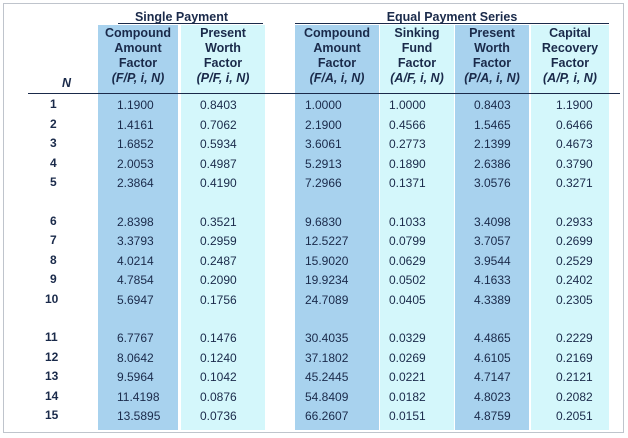 Image resolution: width=628 pixels, height=438 pixels. What do you see at coordinates (452, 23) in the screenshot?
I see `group-equal-payment-rule` at bounding box center [452, 23].